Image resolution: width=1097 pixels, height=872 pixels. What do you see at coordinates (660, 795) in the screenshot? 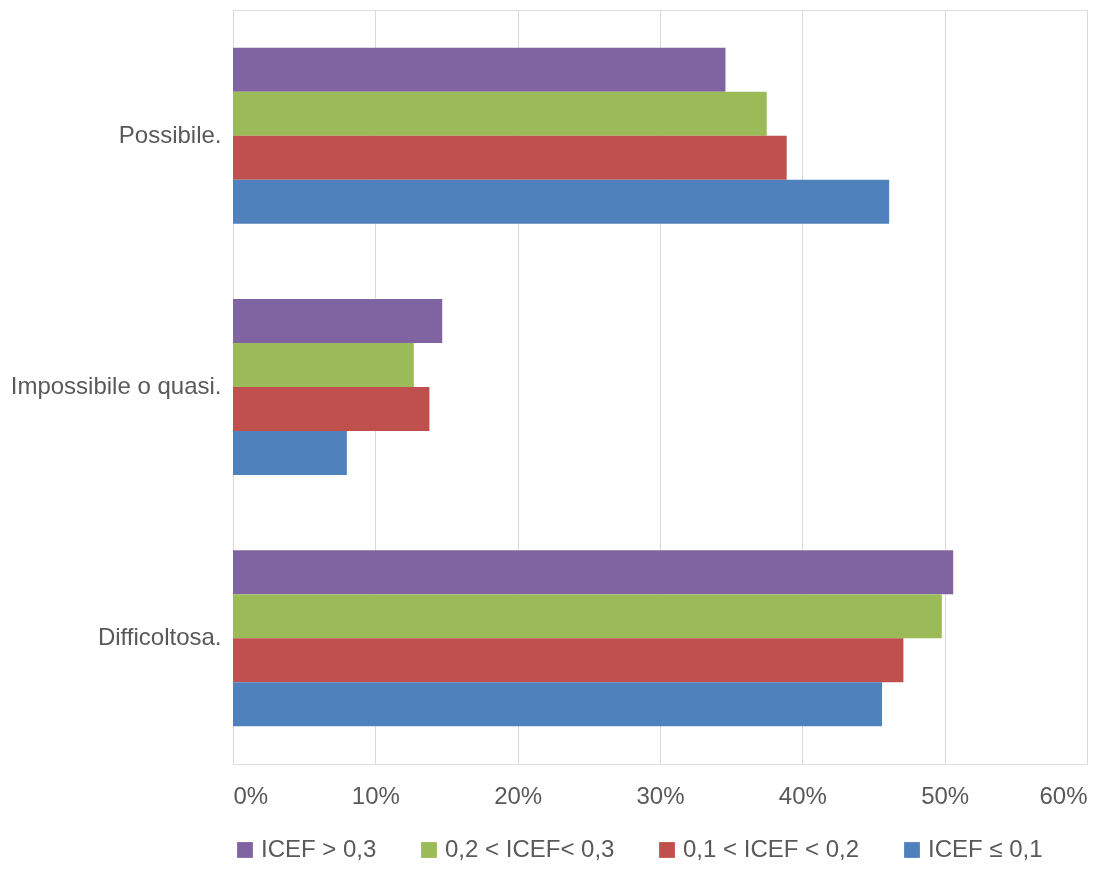
I see `x-tick-label: 30%` at bounding box center [660, 795].